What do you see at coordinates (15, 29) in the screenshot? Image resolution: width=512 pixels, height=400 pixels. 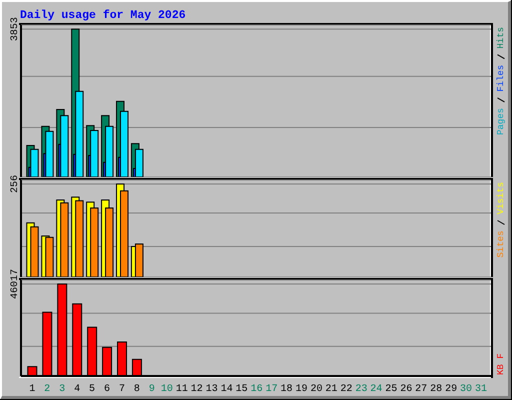 I see `y-tick-label: 3853` at bounding box center [15, 29].